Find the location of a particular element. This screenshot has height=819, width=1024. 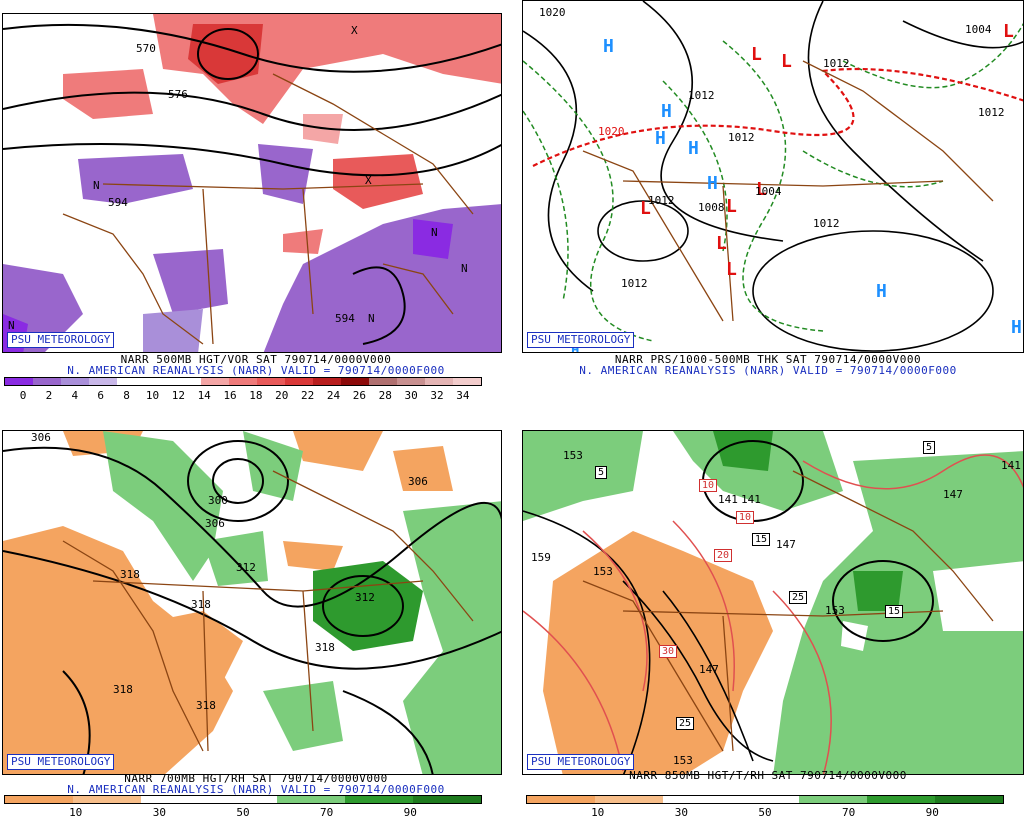

caption-line-1: NARR 700MB HGT/RH SAT 790714/0000V000 is located at coordinates (256, 778).